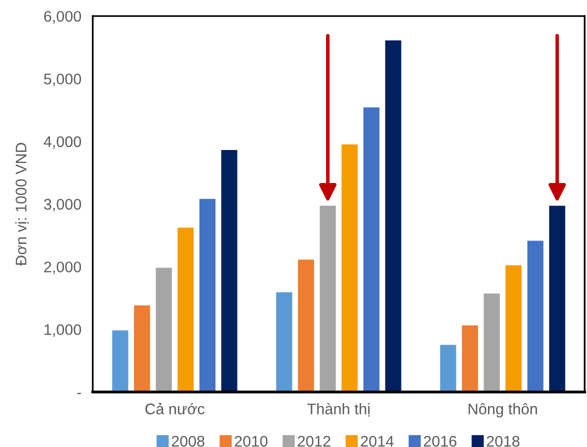  What do you see at coordinates (502, 410) in the screenshot?
I see `x-tick-label: Nông thôn` at bounding box center [502, 410].